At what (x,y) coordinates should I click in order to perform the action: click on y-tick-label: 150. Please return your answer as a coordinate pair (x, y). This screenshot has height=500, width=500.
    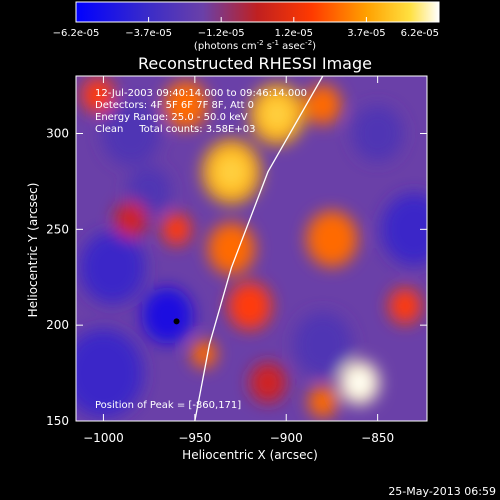
    Looking at the image, I should click on (57, 421).